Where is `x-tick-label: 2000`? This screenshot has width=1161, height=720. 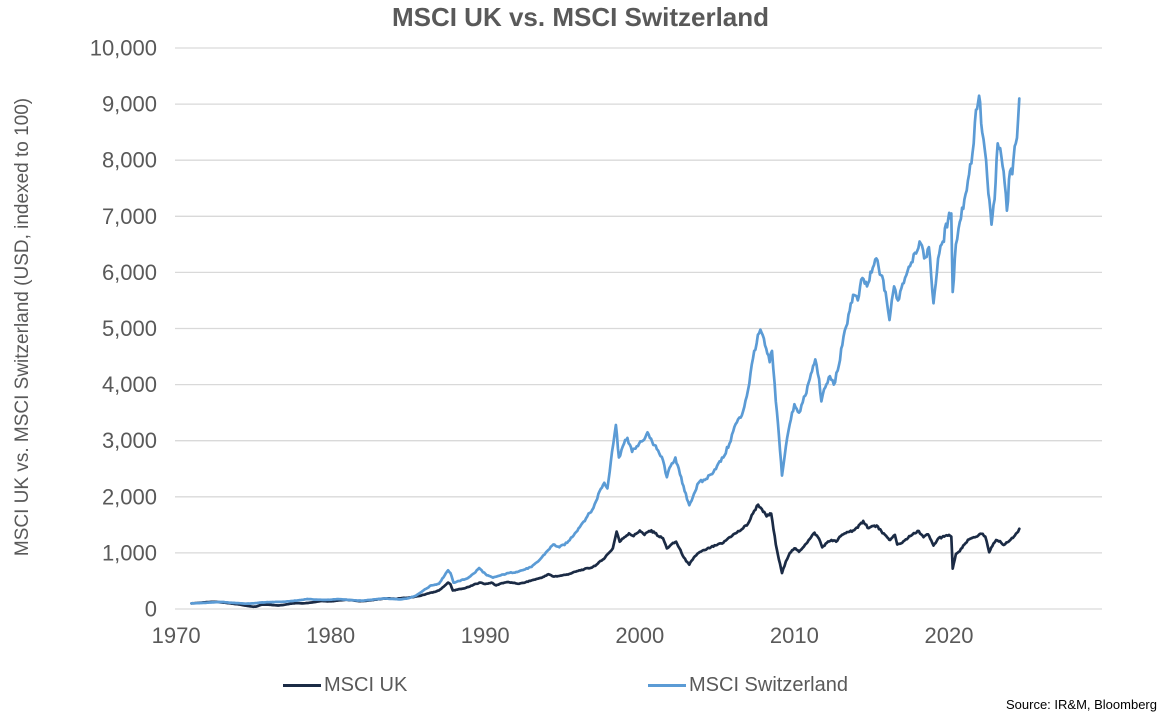
x-tick-label: 2000 is located at coordinates (639, 635).